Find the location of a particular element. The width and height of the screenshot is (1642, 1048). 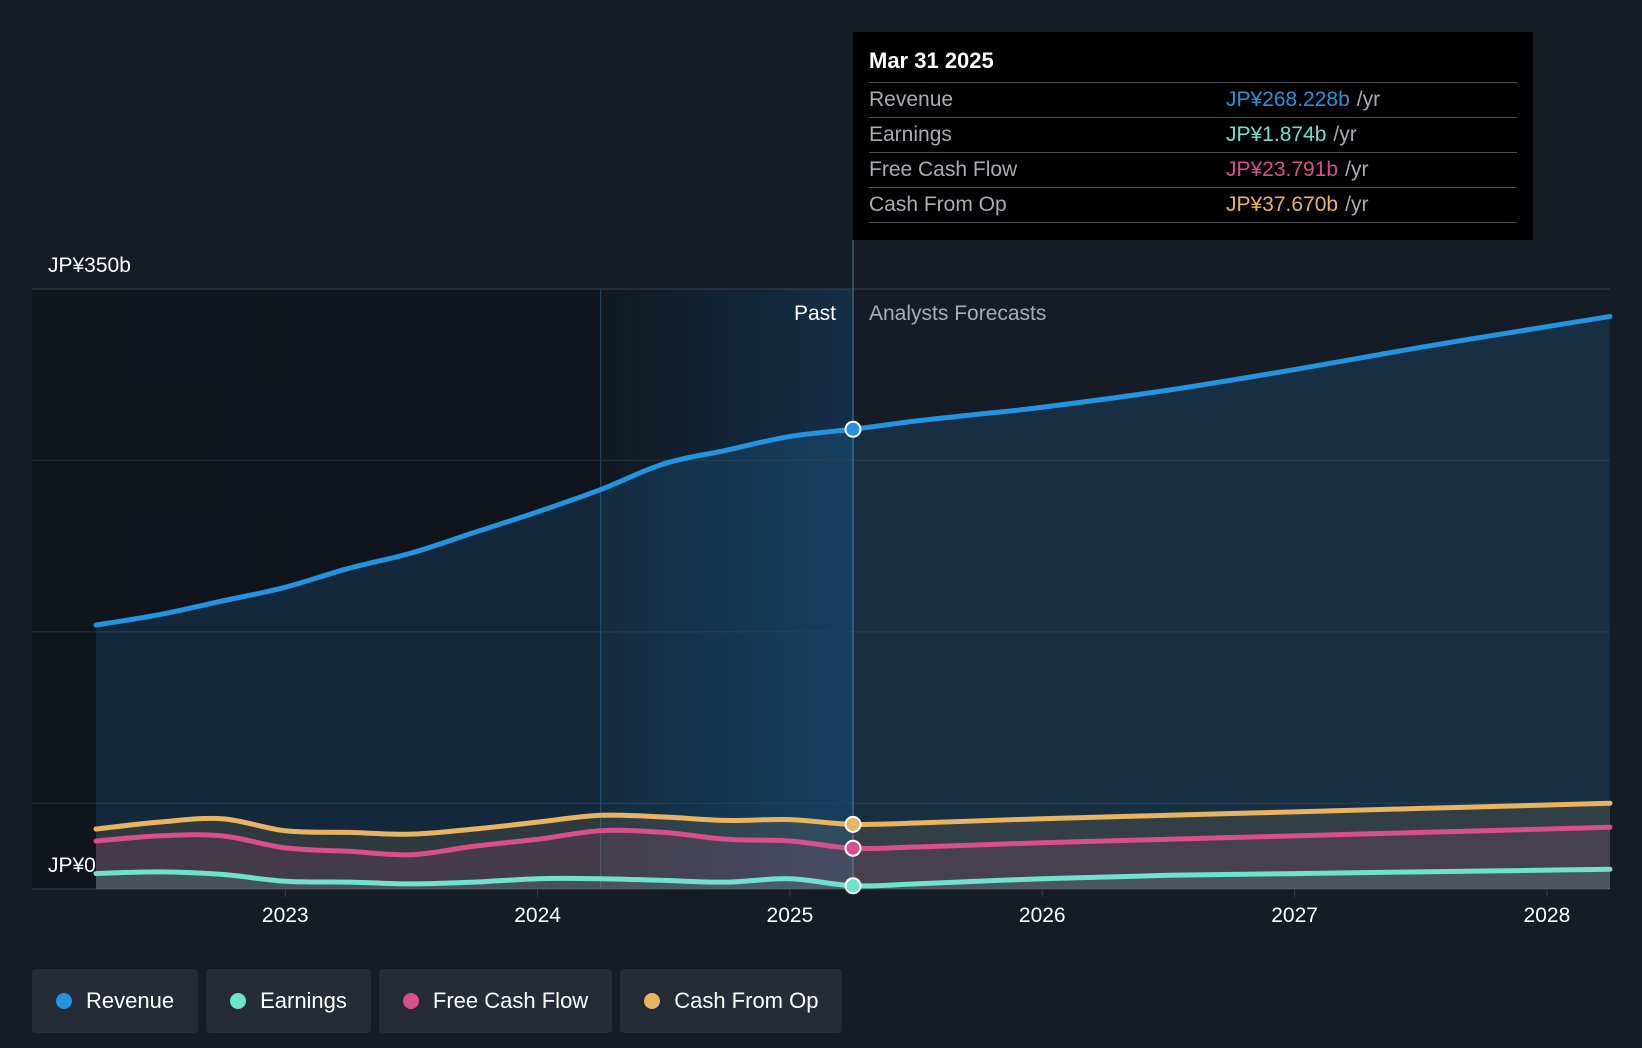

tooltip-label: Free Cash Flow is located at coordinates (943, 169).